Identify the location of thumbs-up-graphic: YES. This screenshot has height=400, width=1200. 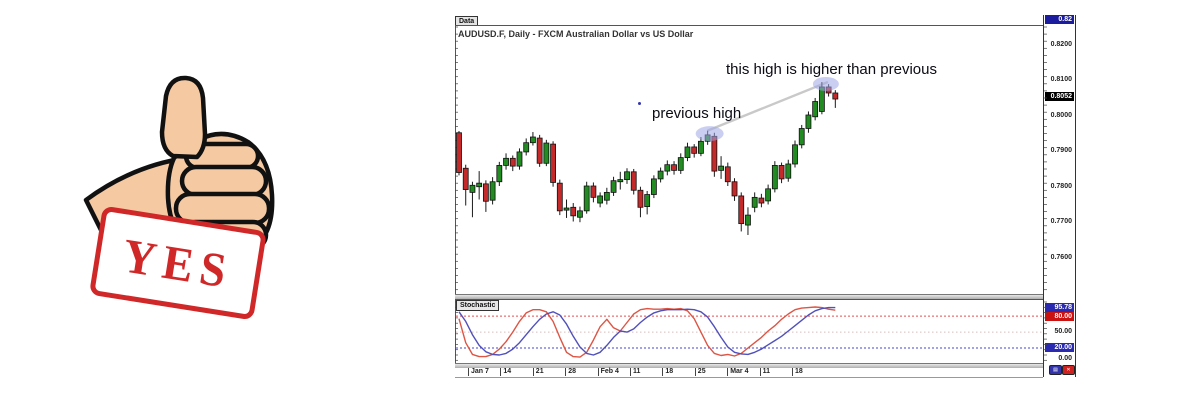
(198, 184).